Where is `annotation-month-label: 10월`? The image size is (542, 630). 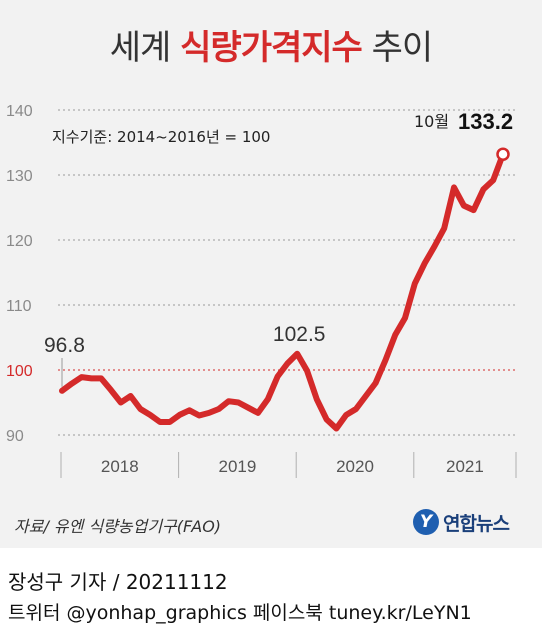
annotation-month-label: 10월 is located at coordinates (431, 121).